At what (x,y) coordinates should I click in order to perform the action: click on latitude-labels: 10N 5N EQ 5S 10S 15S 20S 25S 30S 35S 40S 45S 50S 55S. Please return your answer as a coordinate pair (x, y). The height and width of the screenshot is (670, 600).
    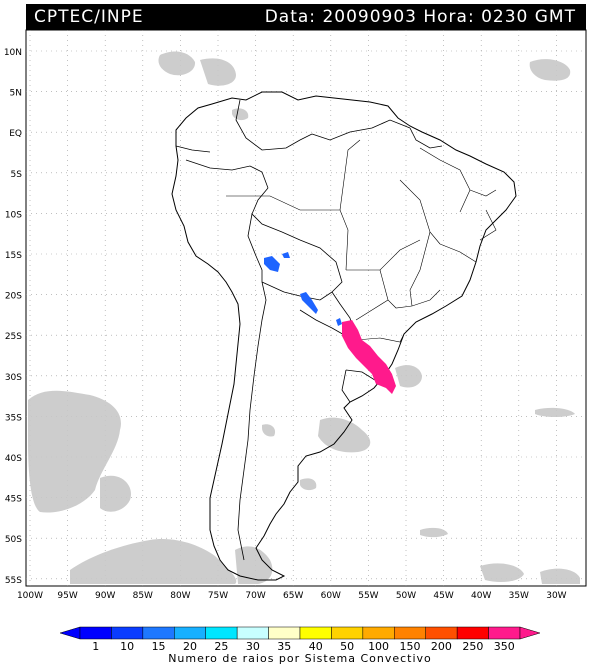
    Looking at the image, I should click on (13, 317).